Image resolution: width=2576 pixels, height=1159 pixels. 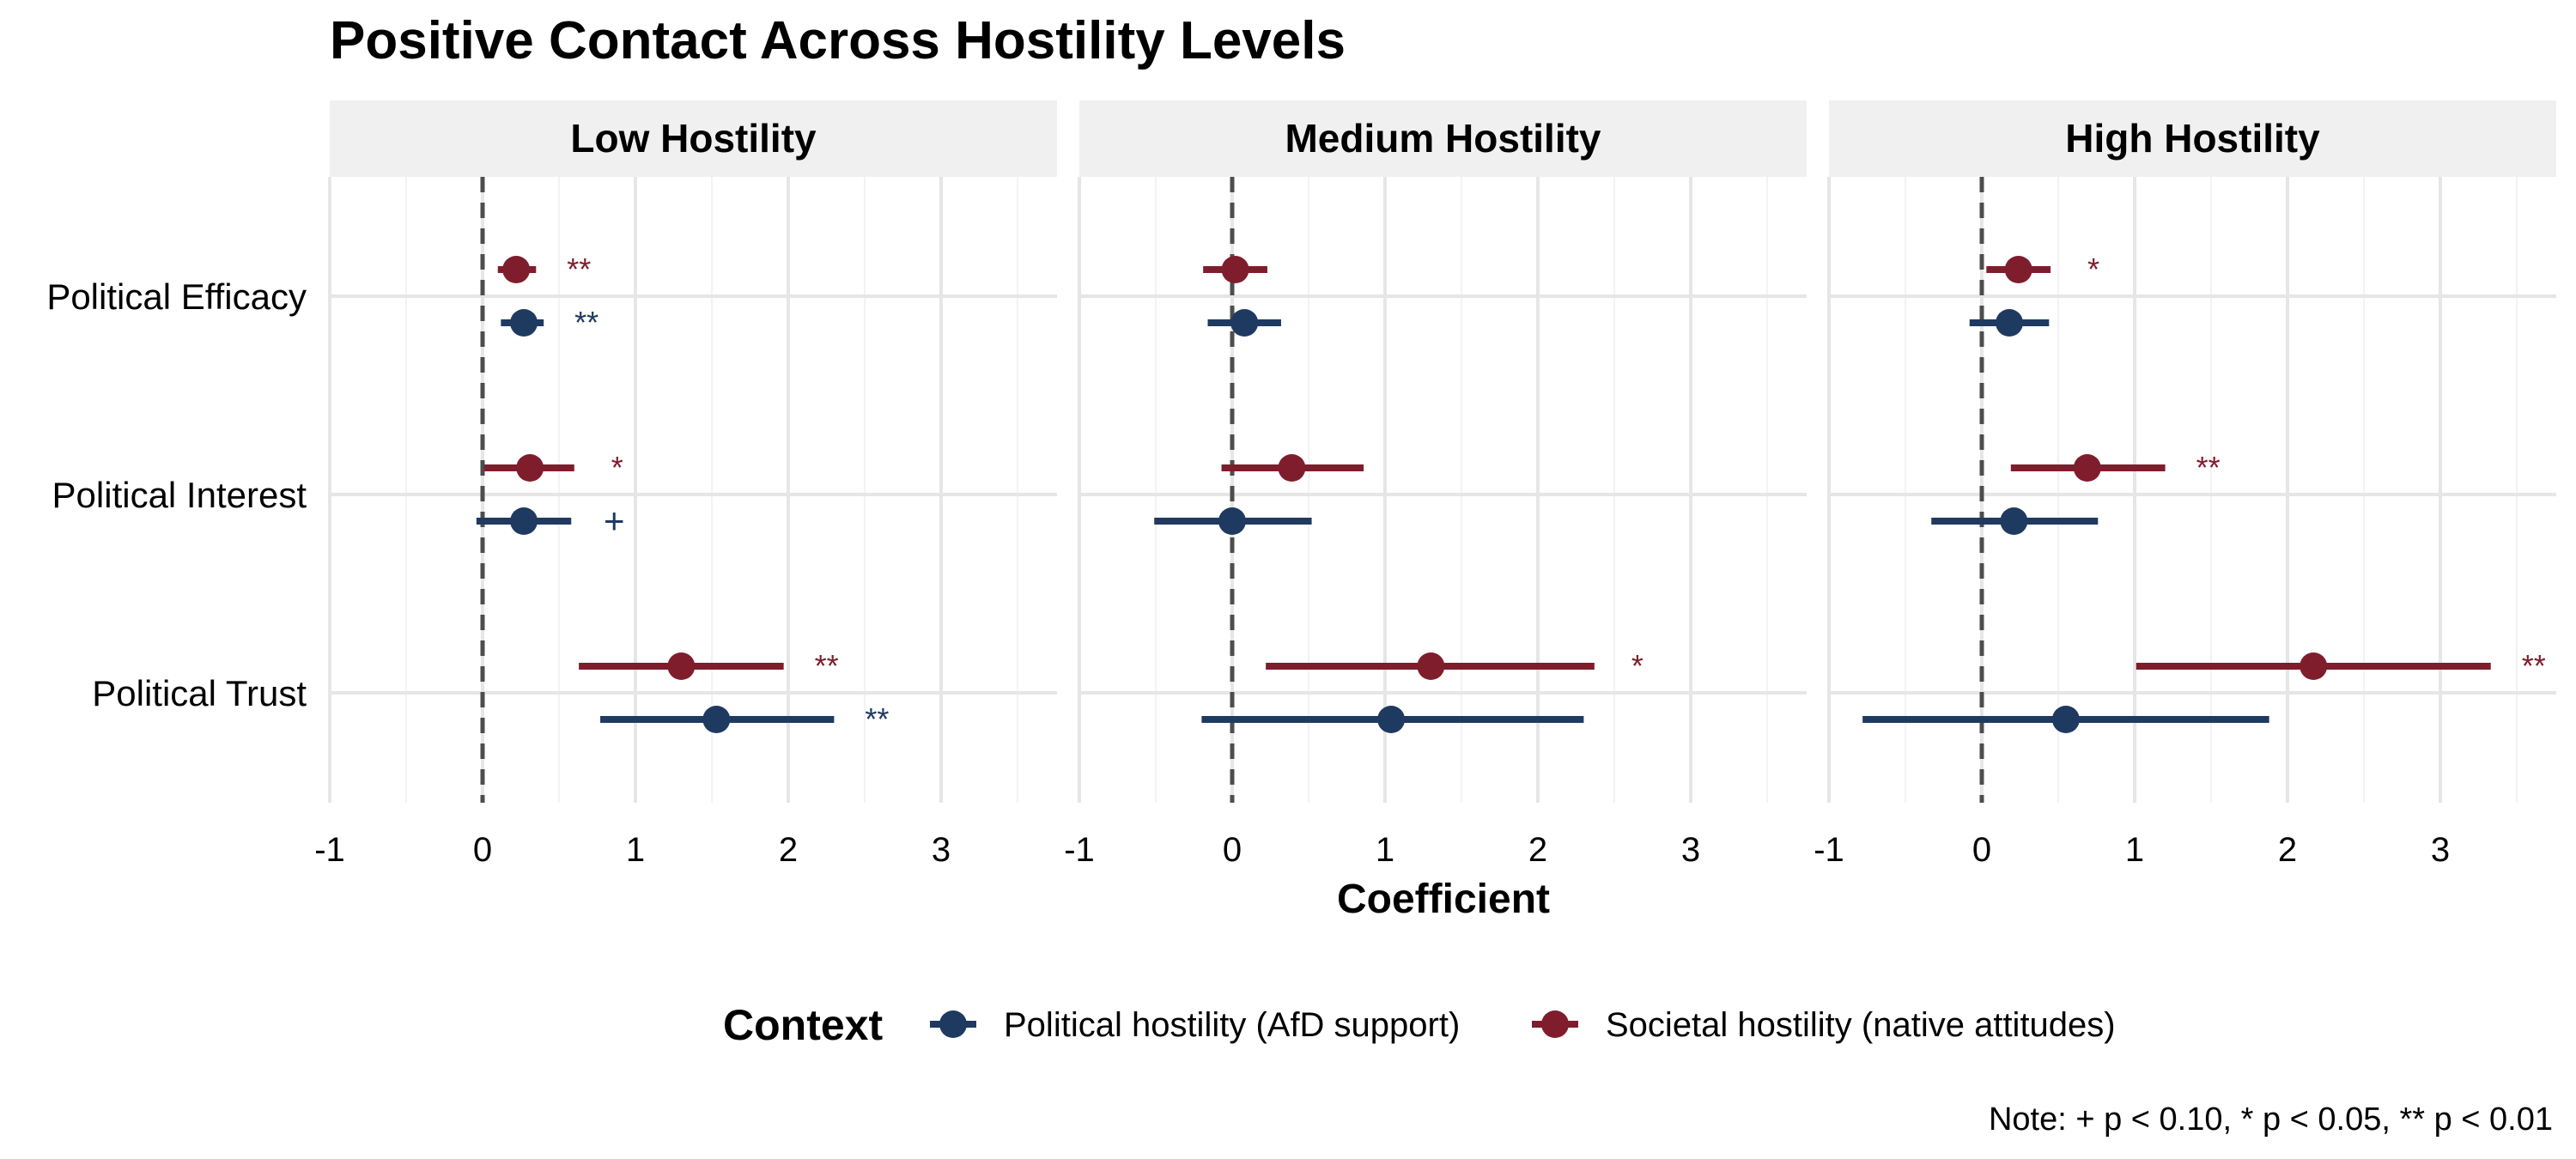 What do you see at coordinates (1444, 900) in the screenshot?
I see `x-axis-title: Coefficient` at bounding box center [1444, 900].